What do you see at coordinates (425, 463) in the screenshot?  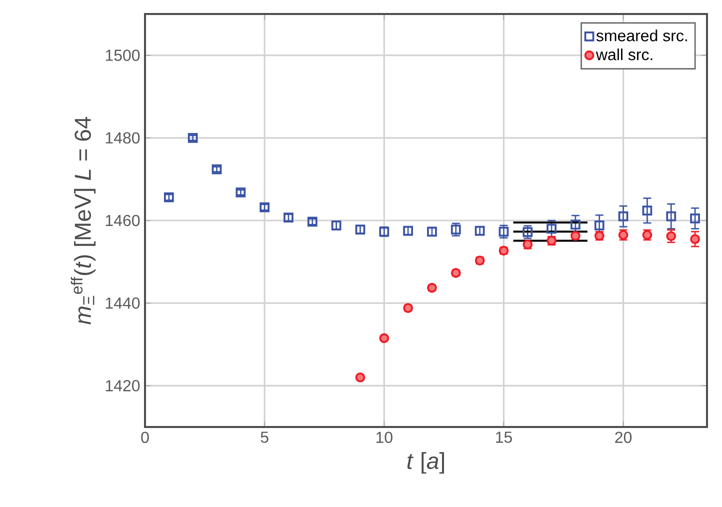 I see `x-axis-title: t [a]` at bounding box center [425, 463].